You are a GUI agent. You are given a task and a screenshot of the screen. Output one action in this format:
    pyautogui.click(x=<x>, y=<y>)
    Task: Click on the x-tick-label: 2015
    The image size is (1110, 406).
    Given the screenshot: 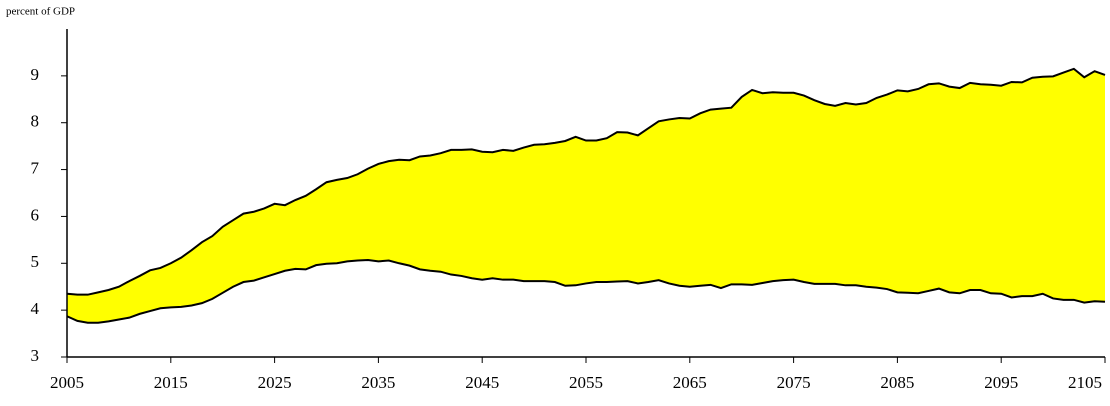 What is the action you would take?
    pyautogui.click(x=171, y=382)
    